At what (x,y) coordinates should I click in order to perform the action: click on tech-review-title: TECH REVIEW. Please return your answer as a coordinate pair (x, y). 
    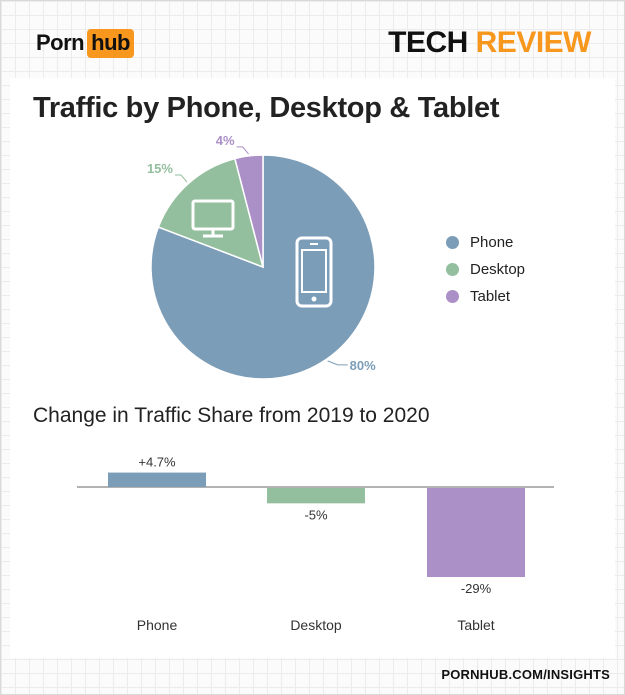
    Looking at the image, I should click on (489, 43).